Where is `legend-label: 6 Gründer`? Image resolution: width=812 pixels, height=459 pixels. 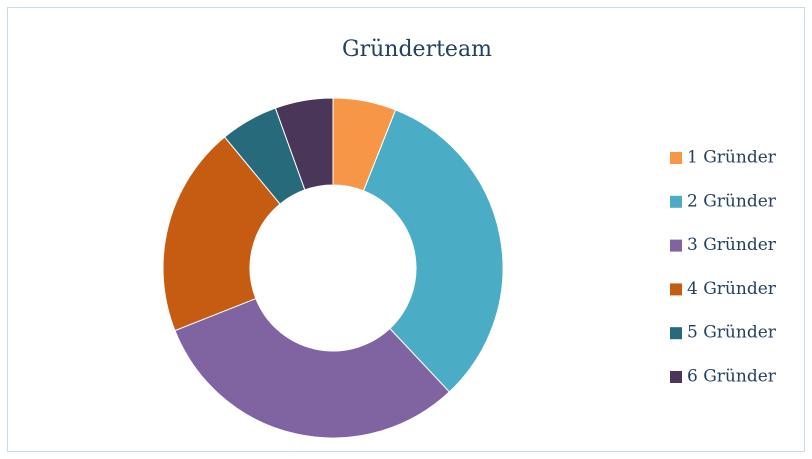 legend-label: 6 Gründer is located at coordinates (732, 377).